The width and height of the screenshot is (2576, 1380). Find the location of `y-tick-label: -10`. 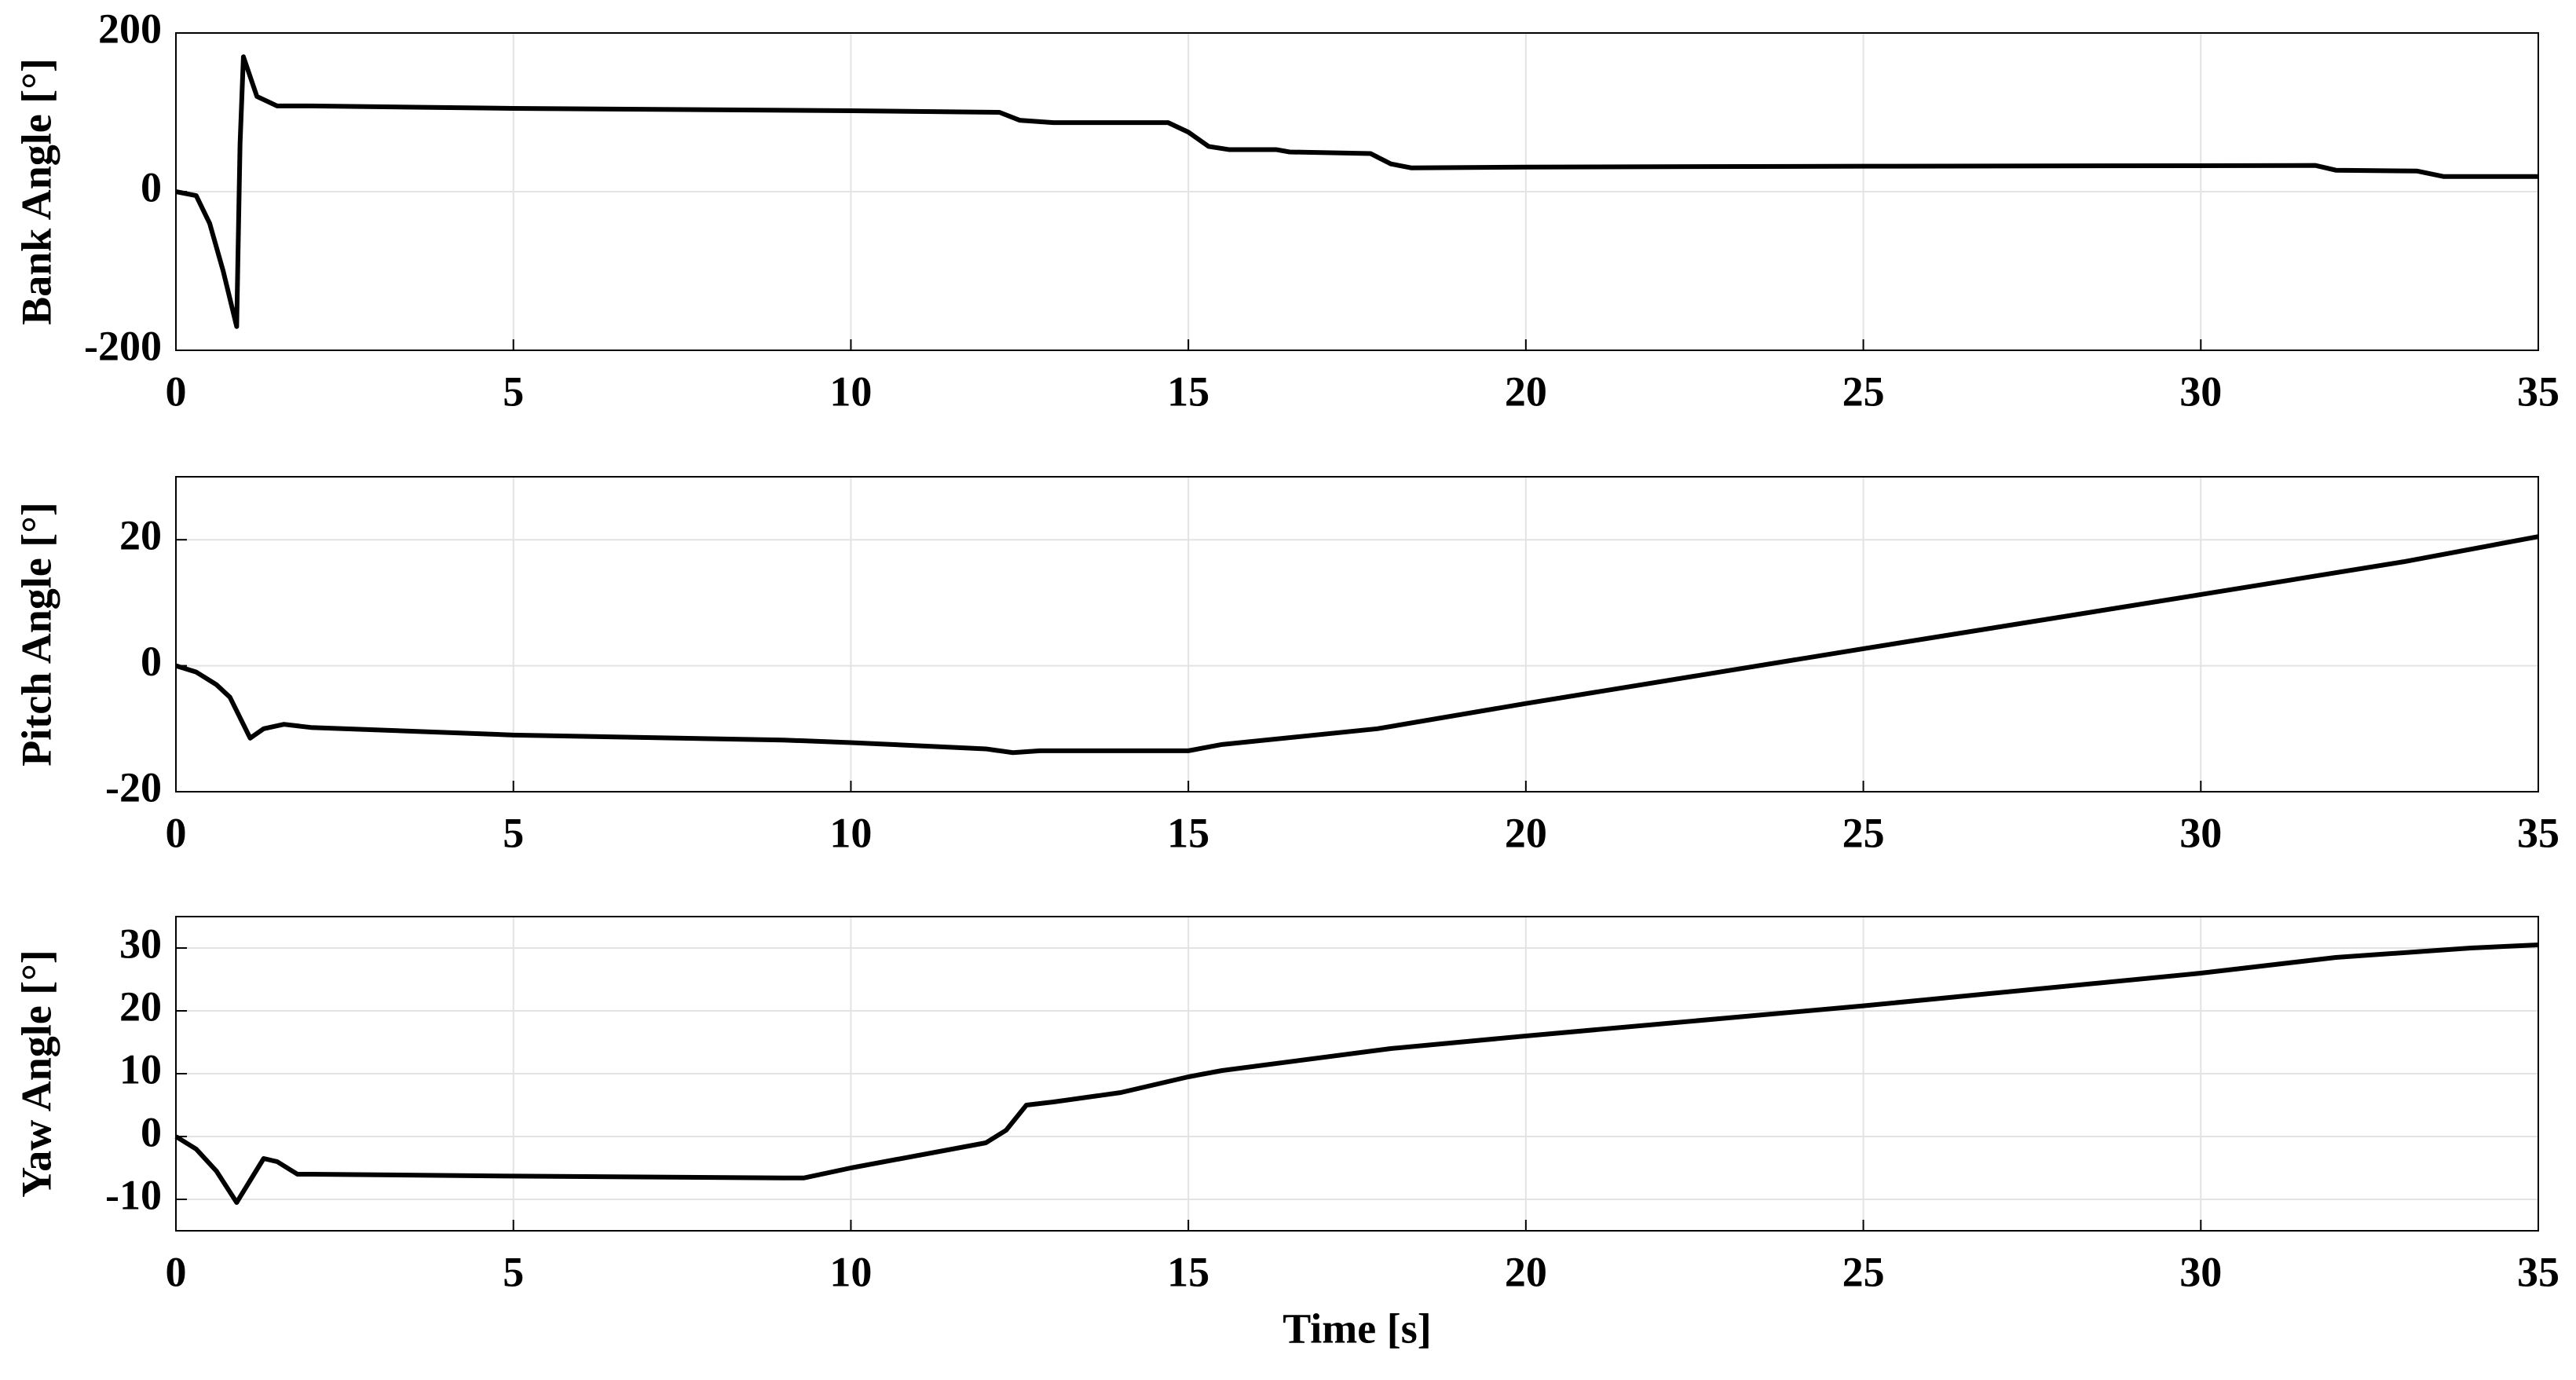

y-tick-label: -10 is located at coordinates (134, 1194).